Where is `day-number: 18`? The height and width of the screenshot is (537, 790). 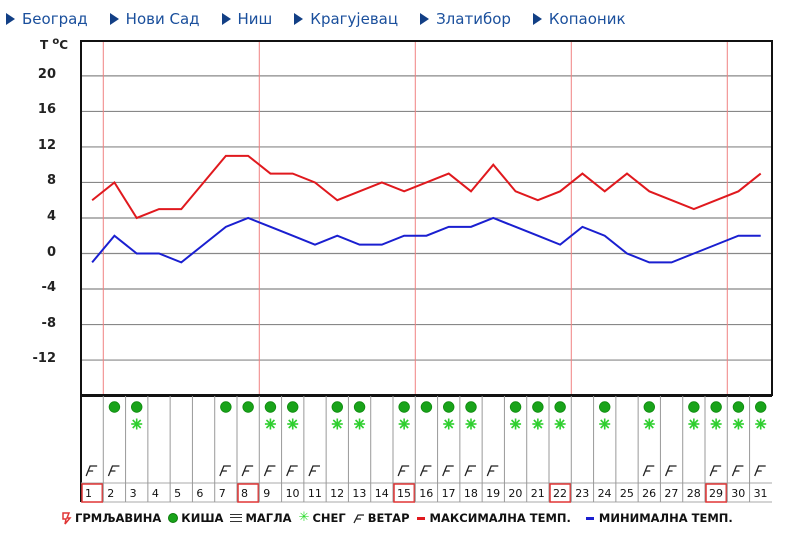
day-number: 18 is located at coordinates (471, 493).